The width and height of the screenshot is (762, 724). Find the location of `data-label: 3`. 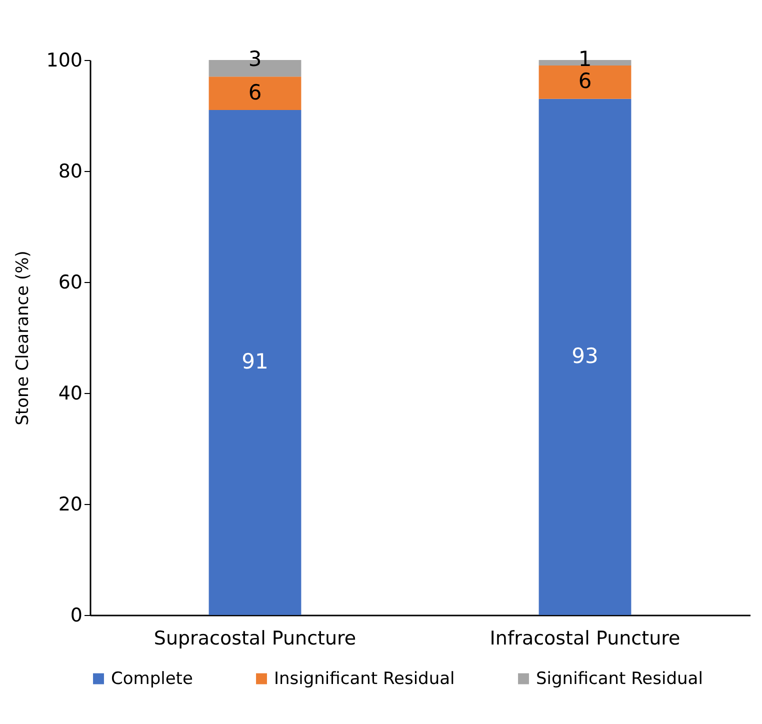

data-label: 3 is located at coordinates (255, 59).